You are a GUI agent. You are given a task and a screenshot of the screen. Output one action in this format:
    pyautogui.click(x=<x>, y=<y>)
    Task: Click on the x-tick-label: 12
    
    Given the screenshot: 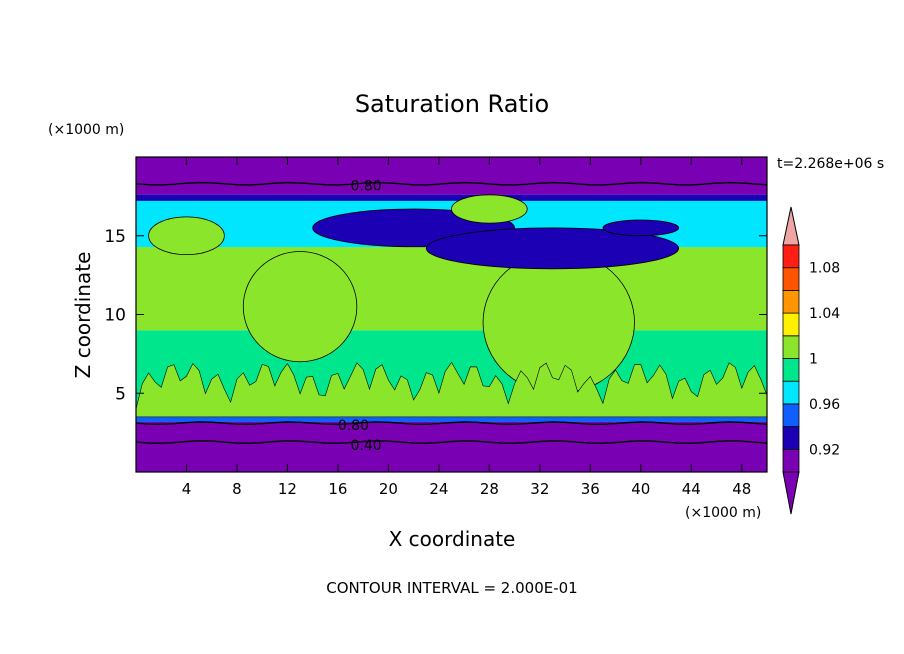 What is the action you would take?
    pyautogui.click(x=287, y=489)
    